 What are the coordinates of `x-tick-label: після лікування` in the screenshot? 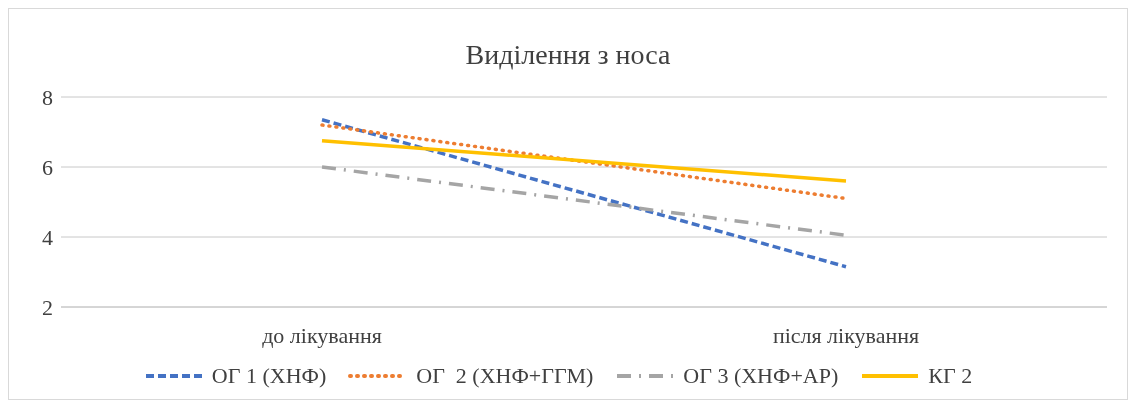 It's located at (846, 335).